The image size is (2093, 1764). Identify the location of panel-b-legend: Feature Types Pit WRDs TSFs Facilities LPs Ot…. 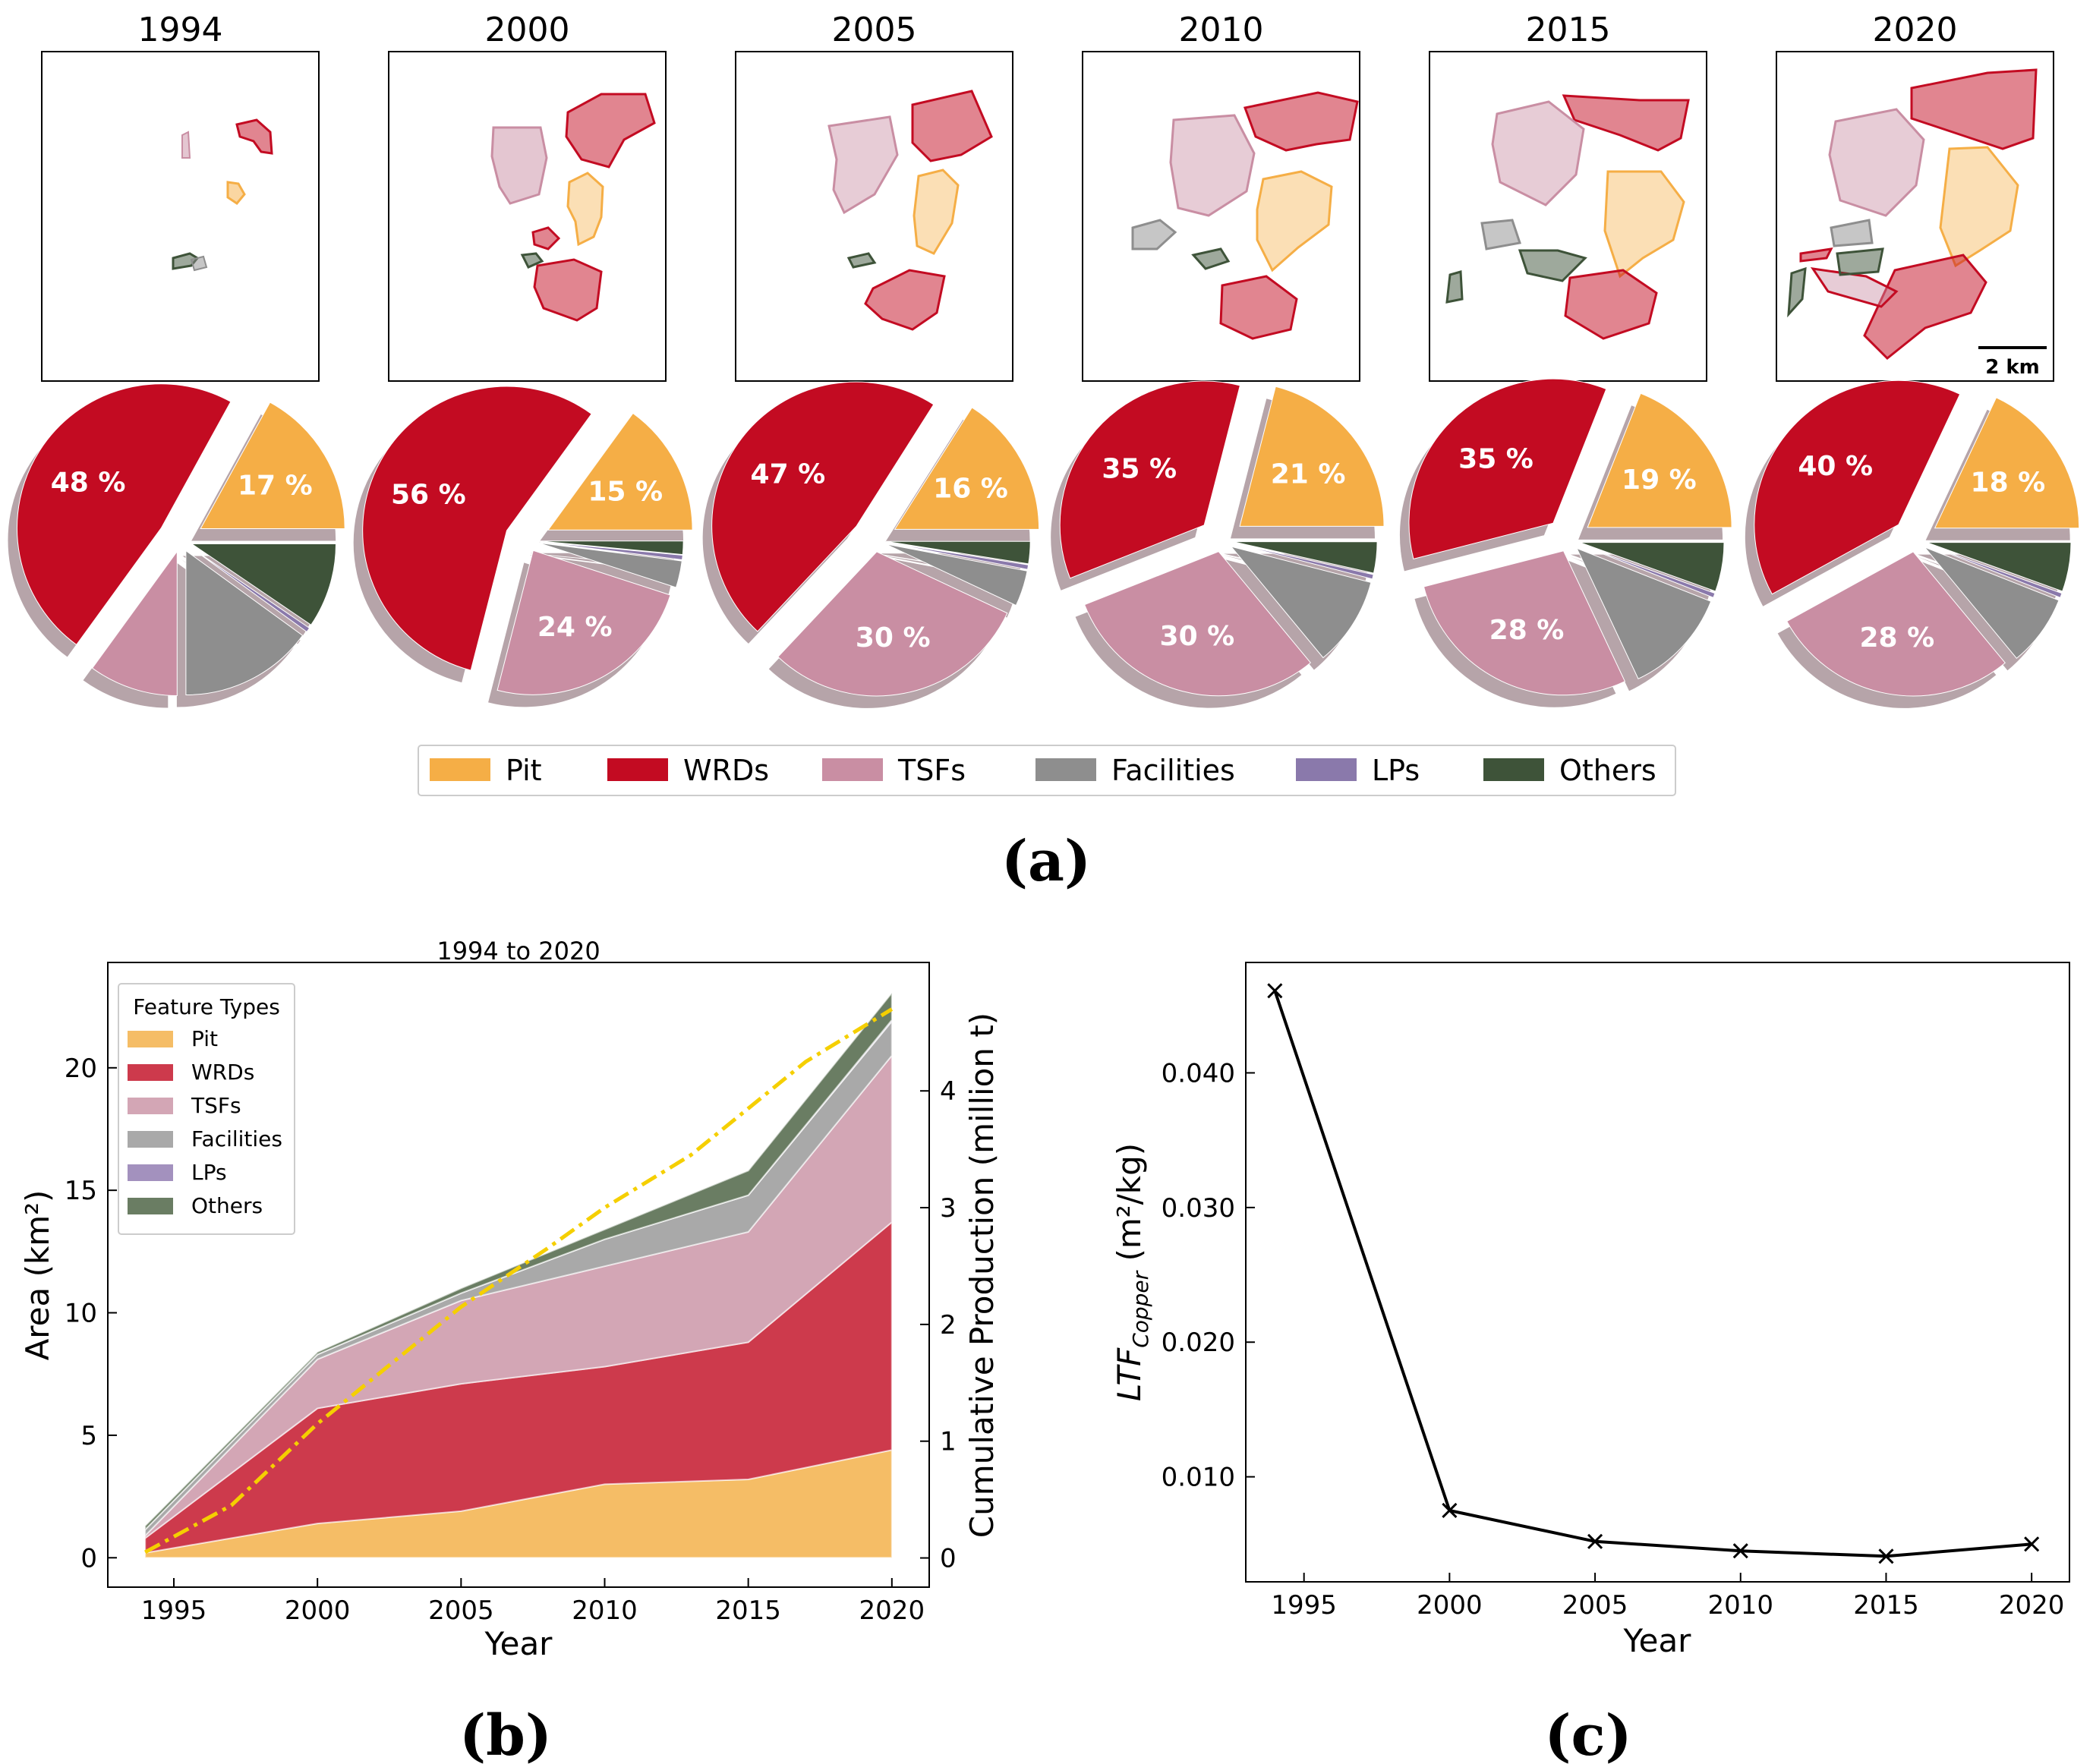
(206, 1109).